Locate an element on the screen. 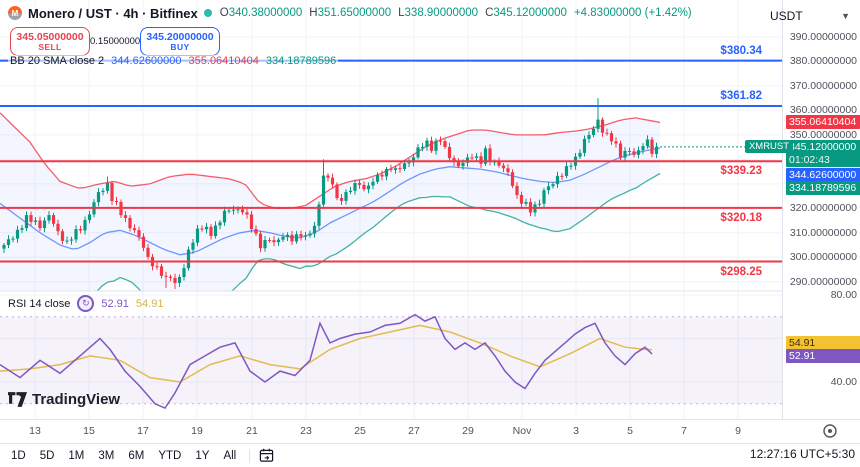  close-value: 345.12000000 is located at coordinates (530, 13).